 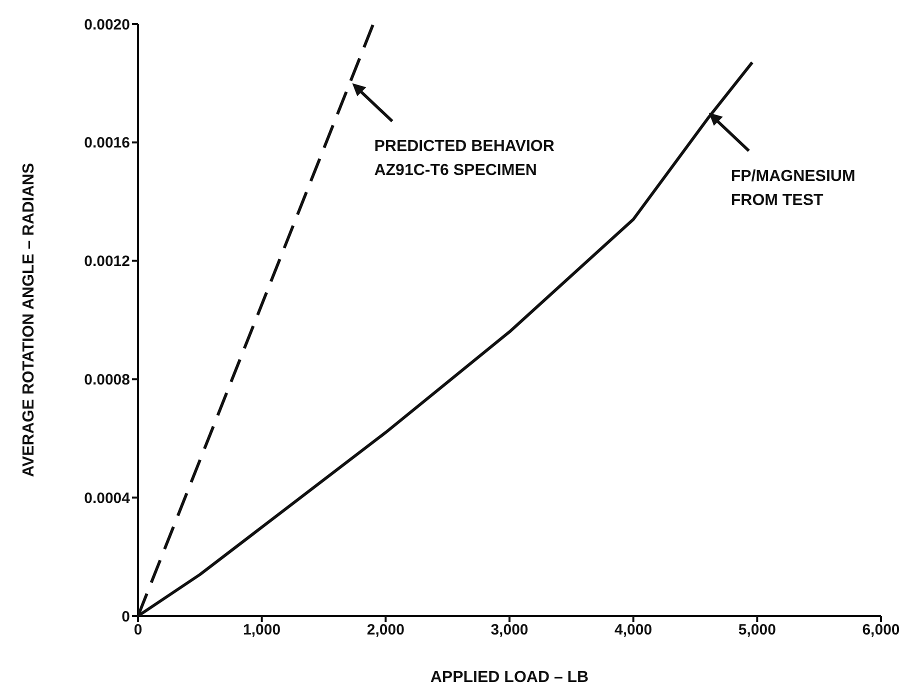 I want to click on annotation: PREDICTED BEHAVIOR AZ91C-T6 SPECIMEN, so click(x=464, y=159).